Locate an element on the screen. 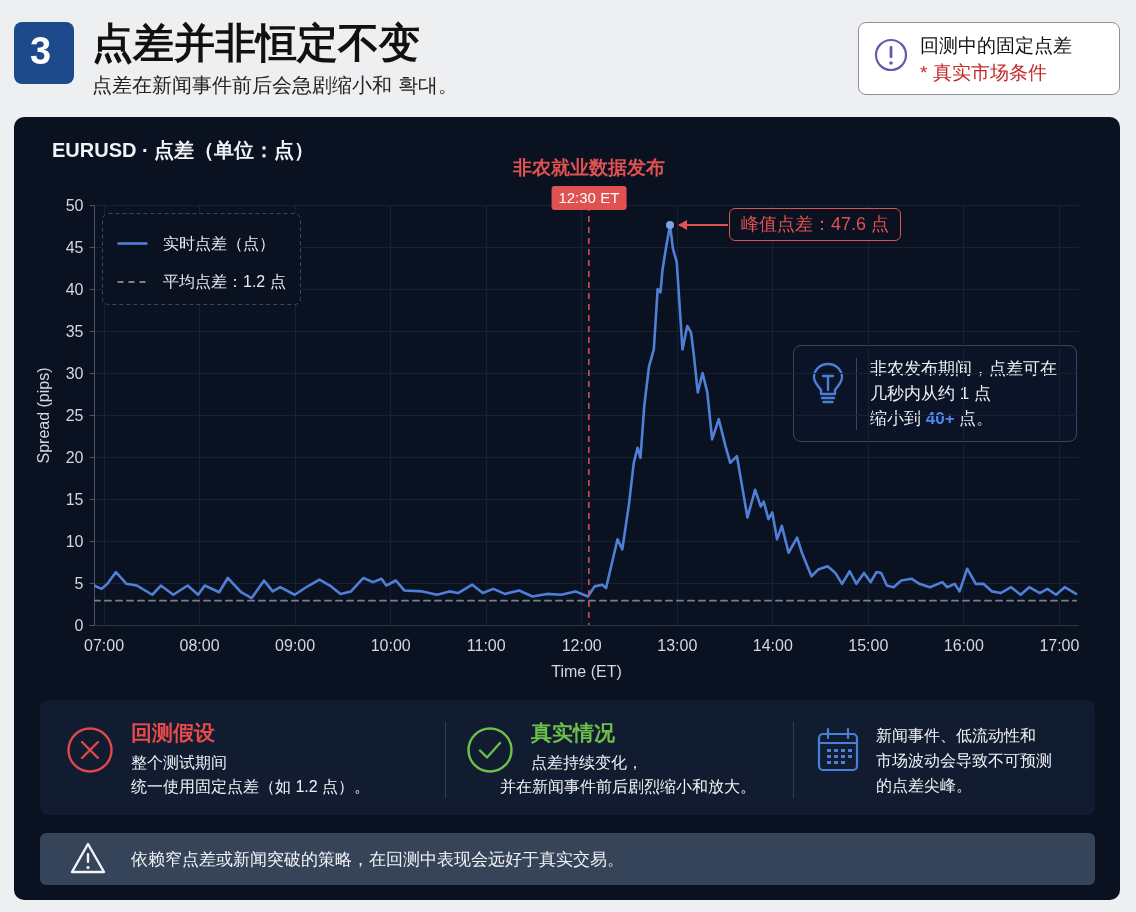 The image size is (1136, 912). y-tick-label: 15 is located at coordinates (74, 499).